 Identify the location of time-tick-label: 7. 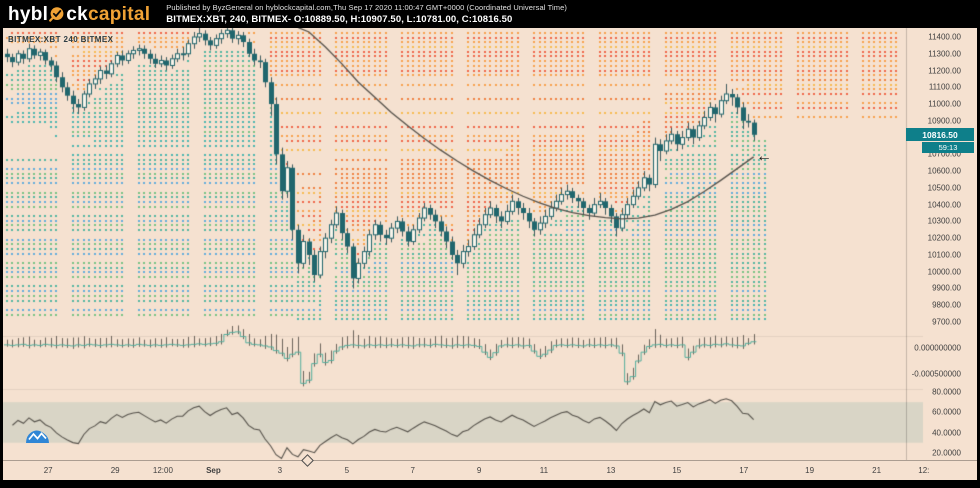
(412, 470).